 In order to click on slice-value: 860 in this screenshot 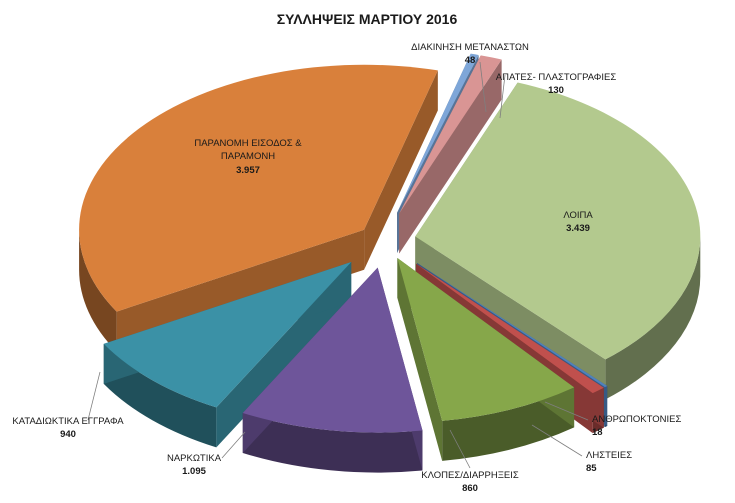, I will do `click(470, 488)`.